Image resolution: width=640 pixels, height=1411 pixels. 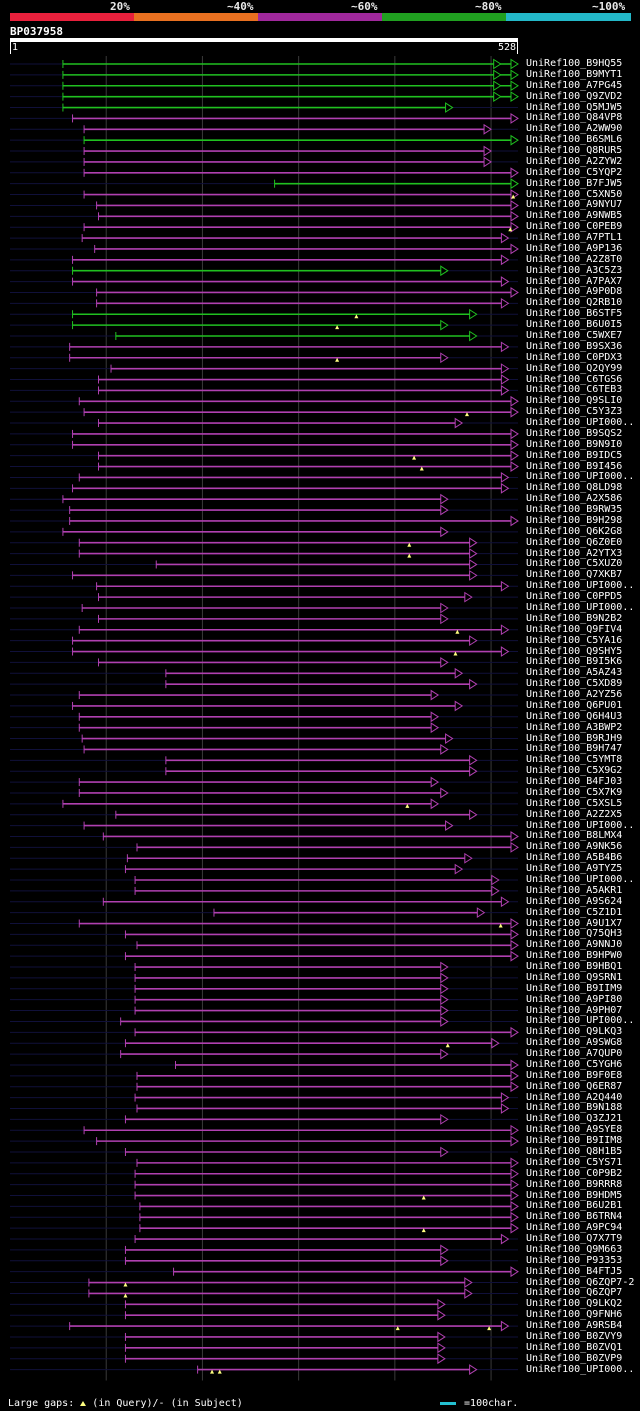 I want to click on hit-label: UniRef100_C5XN50, so click(x=574, y=194).